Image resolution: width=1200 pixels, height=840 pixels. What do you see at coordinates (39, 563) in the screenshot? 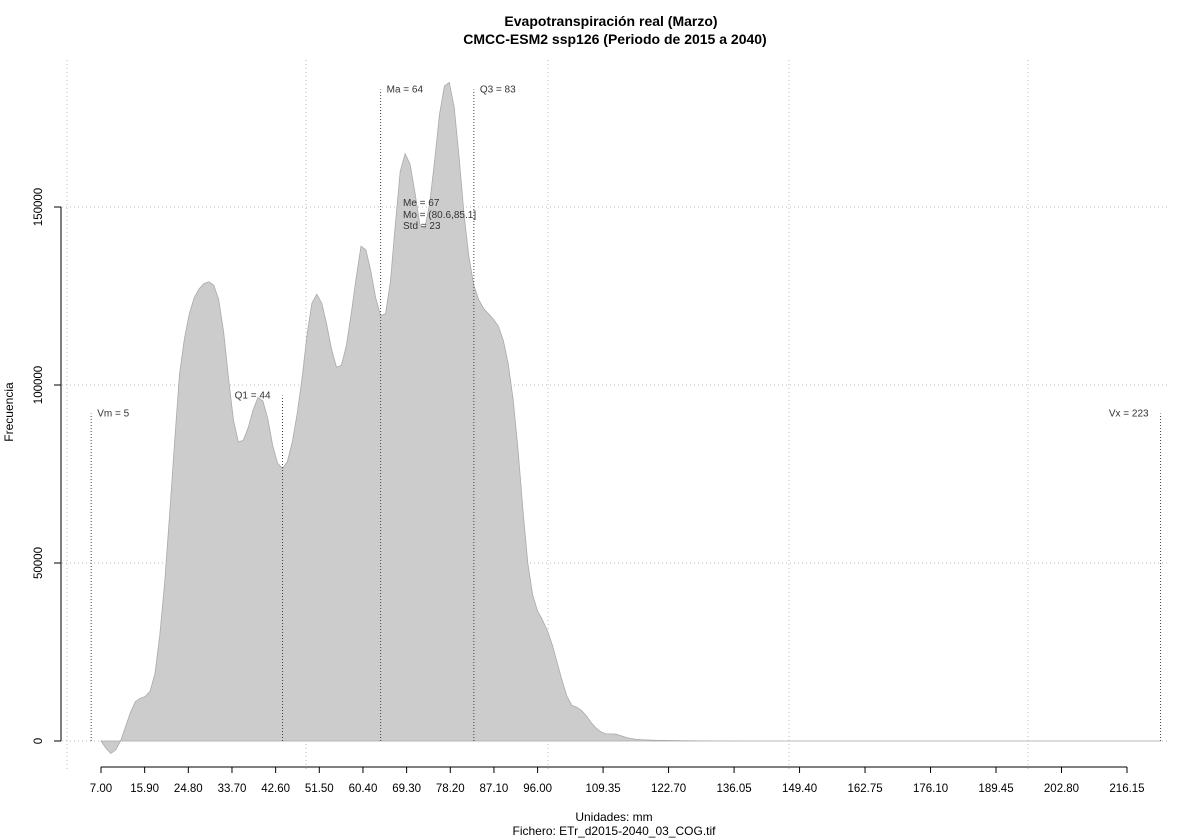
I see `y-tick-label: 50000` at bounding box center [39, 563].